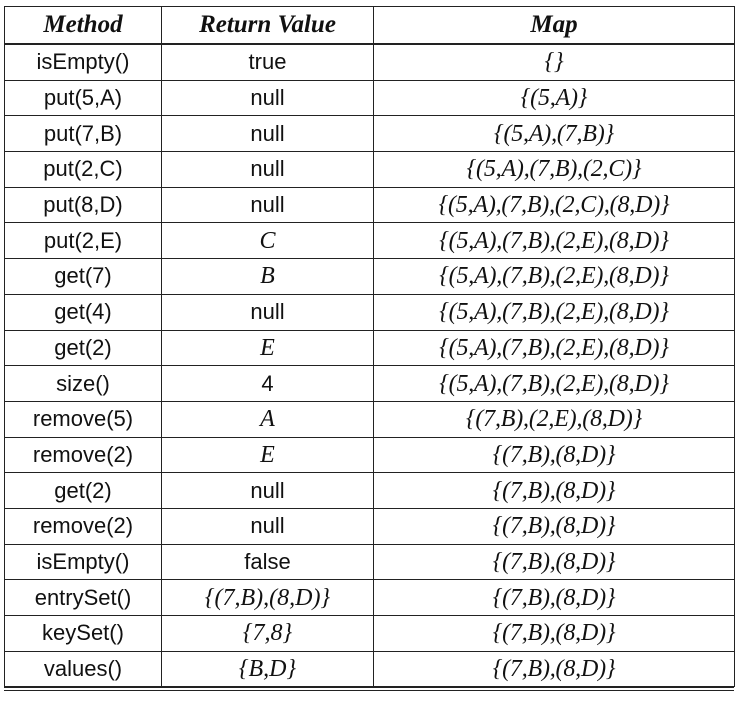 The image size is (738, 704). I want to click on map-cell: {(5,A),(7,B),(2,C),(8,D)}, so click(554, 205).